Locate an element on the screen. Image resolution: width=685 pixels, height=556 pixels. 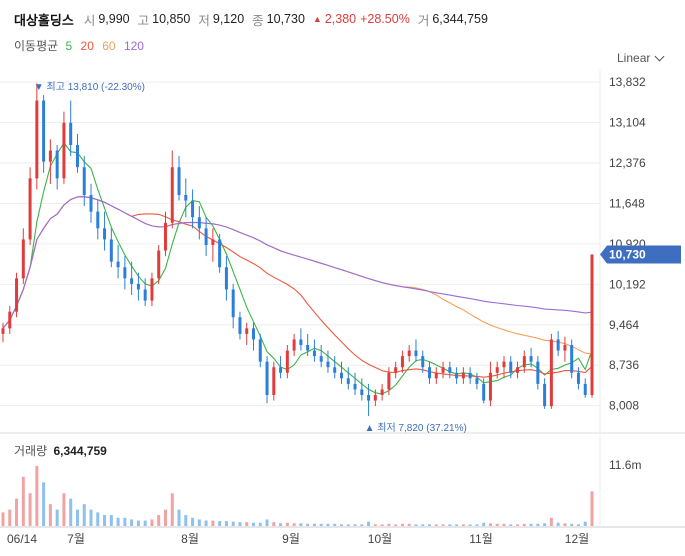
stock-name: 대상홀딩스 is located at coordinates (44, 20).